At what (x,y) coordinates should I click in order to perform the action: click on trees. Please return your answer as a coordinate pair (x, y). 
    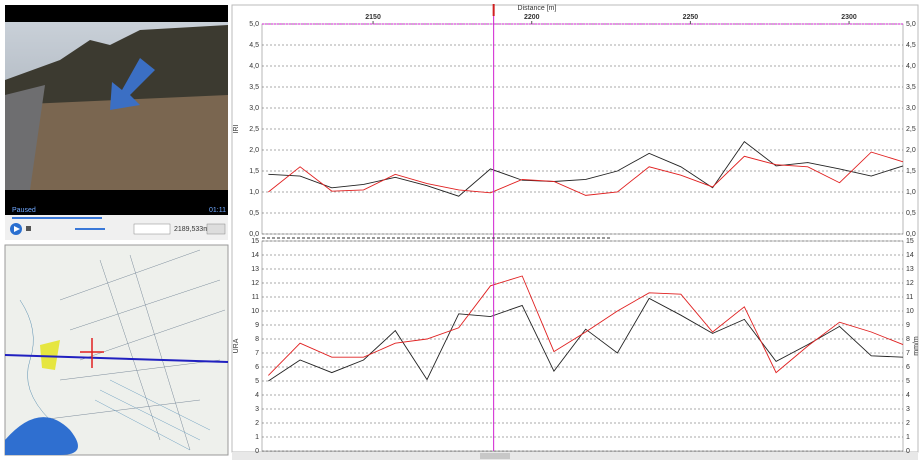
    Looking at the image, I should click on (116, 67).